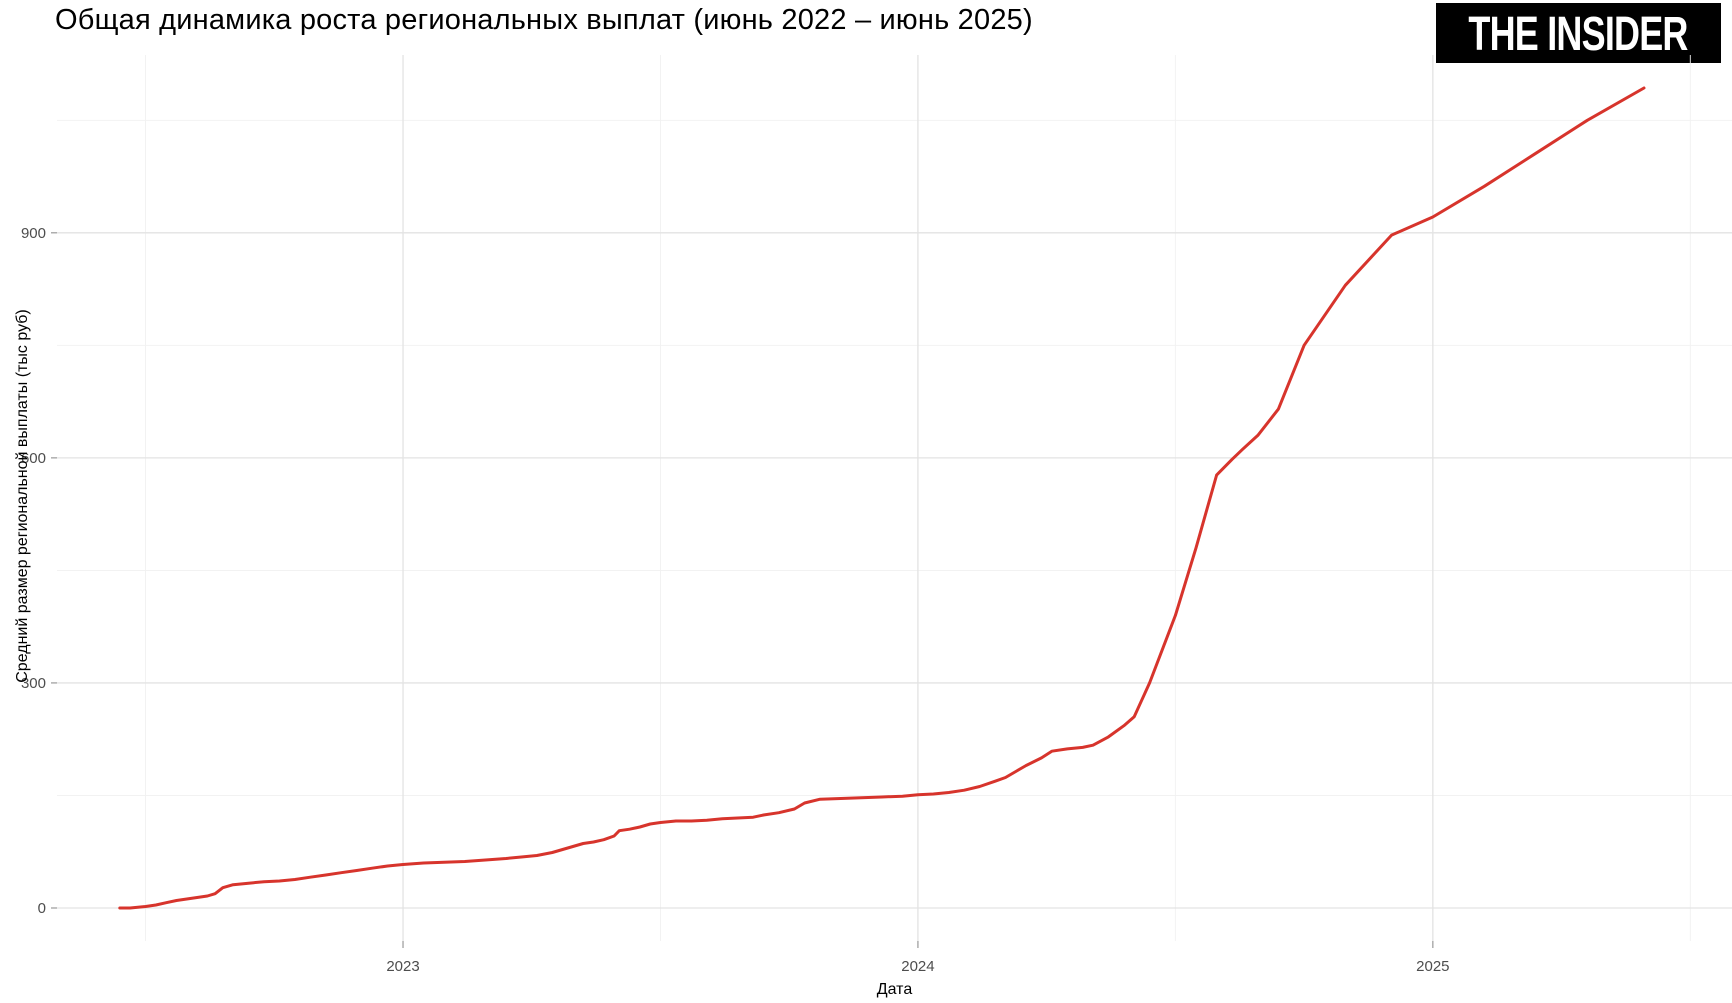  I want to click on x-tick-label: 2025, so click(1432, 966).